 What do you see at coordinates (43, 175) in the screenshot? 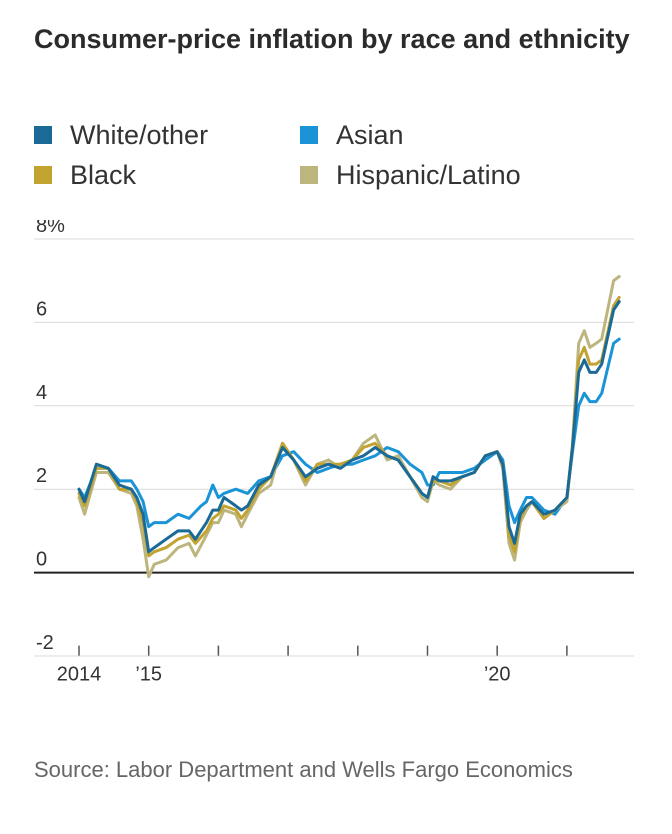
I see `legend-swatch-black` at bounding box center [43, 175].